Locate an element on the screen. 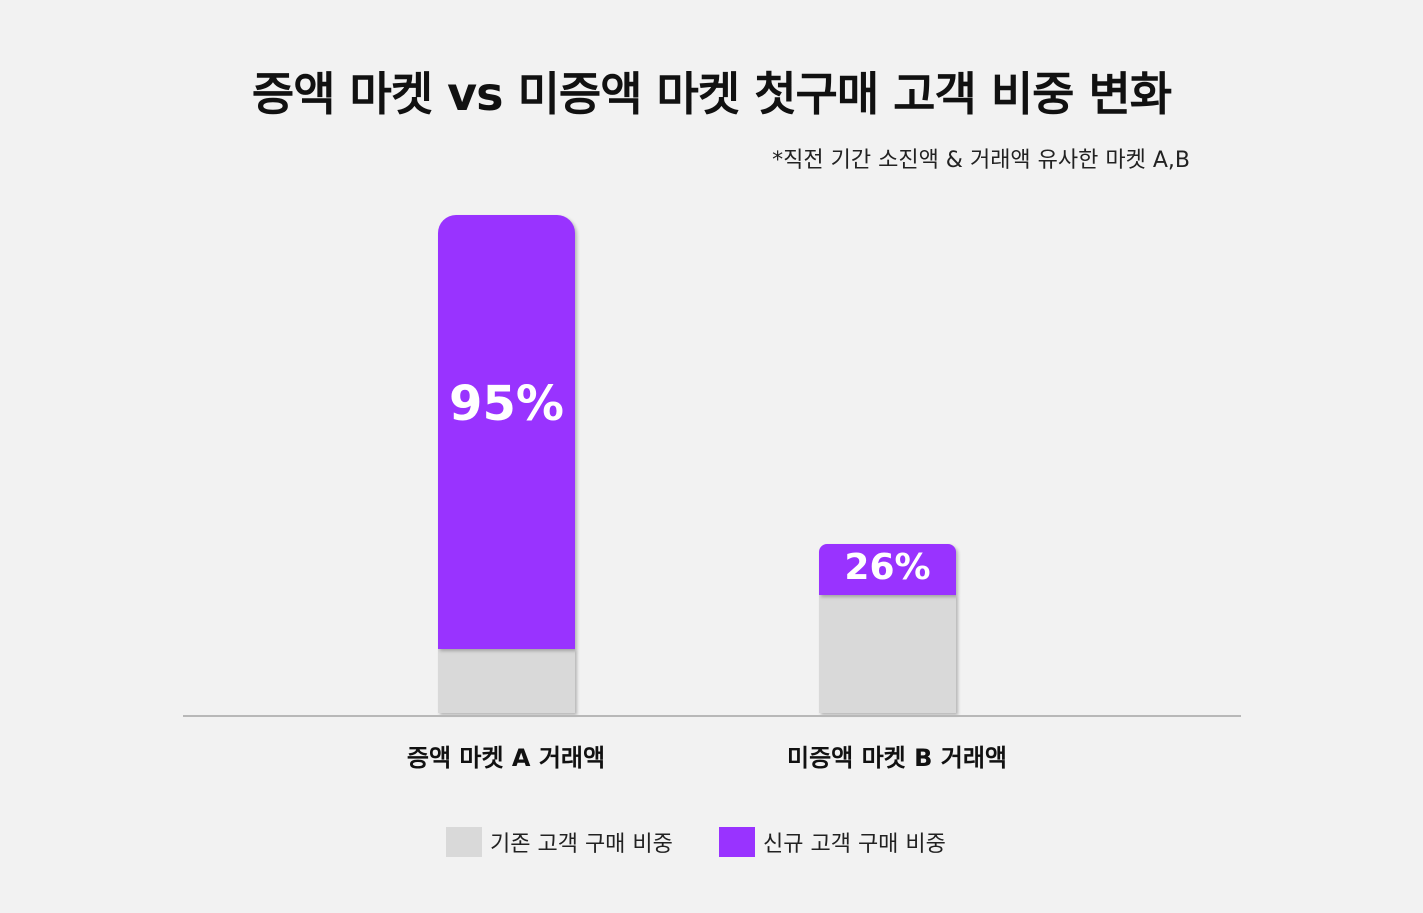  legend-item-new: 신규 고객 구매 비중 is located at coordinates (832, 842).